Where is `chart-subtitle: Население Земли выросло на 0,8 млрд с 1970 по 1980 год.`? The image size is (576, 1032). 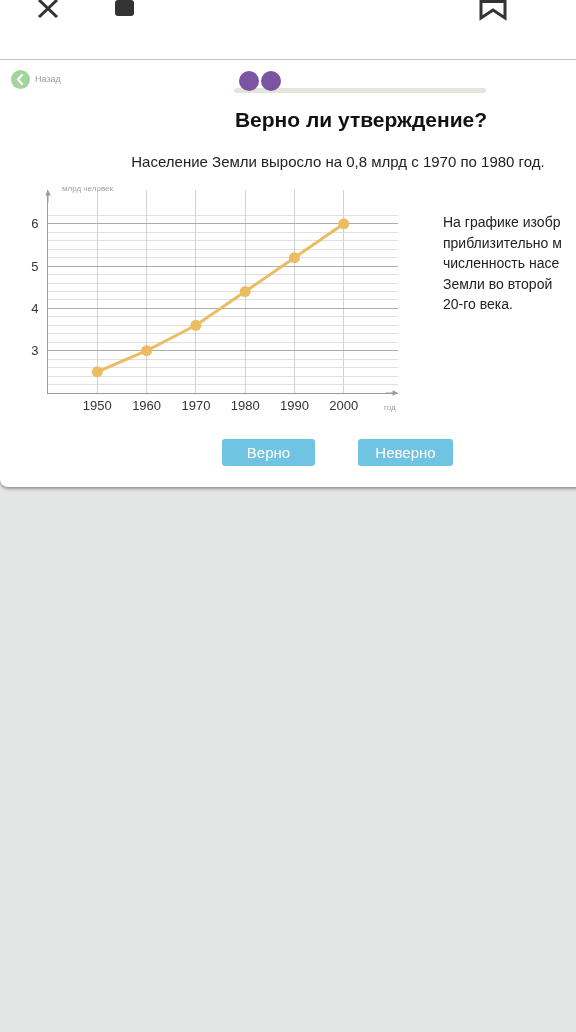 chart-subtitle: Население Земли выросло на 0,8 млрд с 1970 по 1980 год. is located at coordinates (338, 161).